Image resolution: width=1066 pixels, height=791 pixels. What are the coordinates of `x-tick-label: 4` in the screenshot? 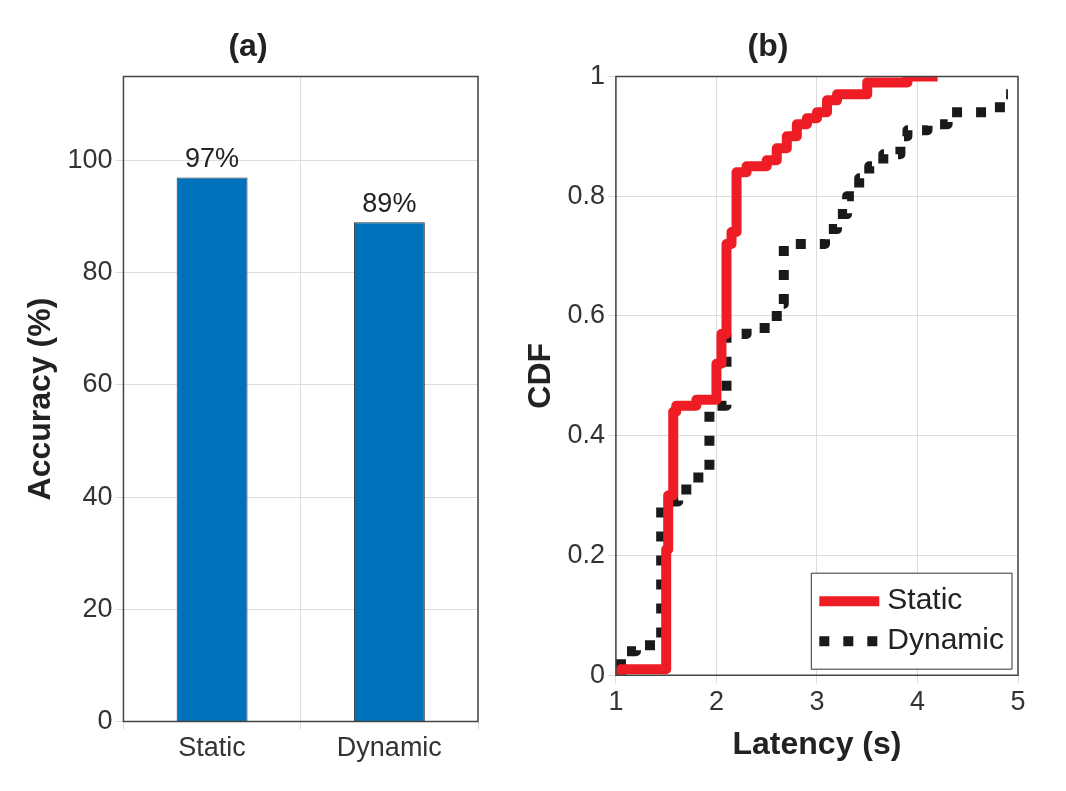 It's located at (917, 700).